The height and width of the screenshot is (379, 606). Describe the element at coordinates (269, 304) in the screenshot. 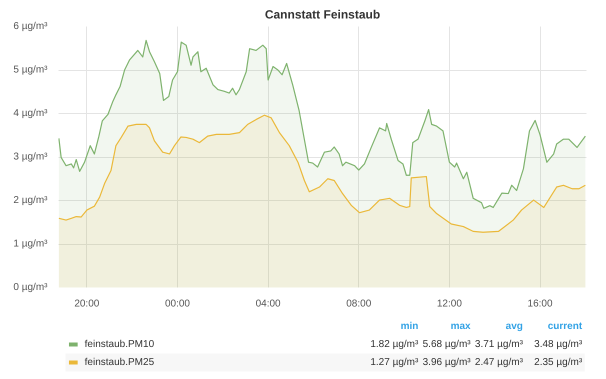

I see `x-tick-label: 04:00` at that location.